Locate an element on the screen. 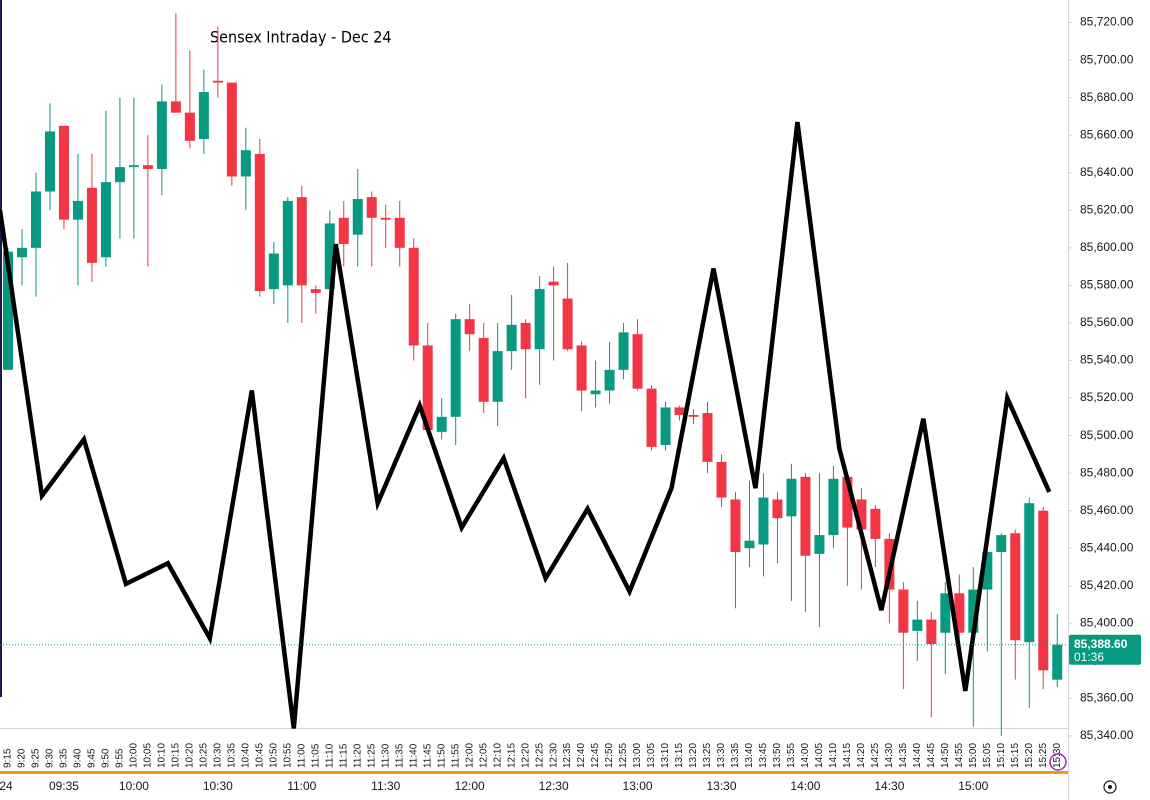 The width and height of the screenshot is (1150, 800). y-tick-label: 85,620.00 is located at coordinates (1107, 209).